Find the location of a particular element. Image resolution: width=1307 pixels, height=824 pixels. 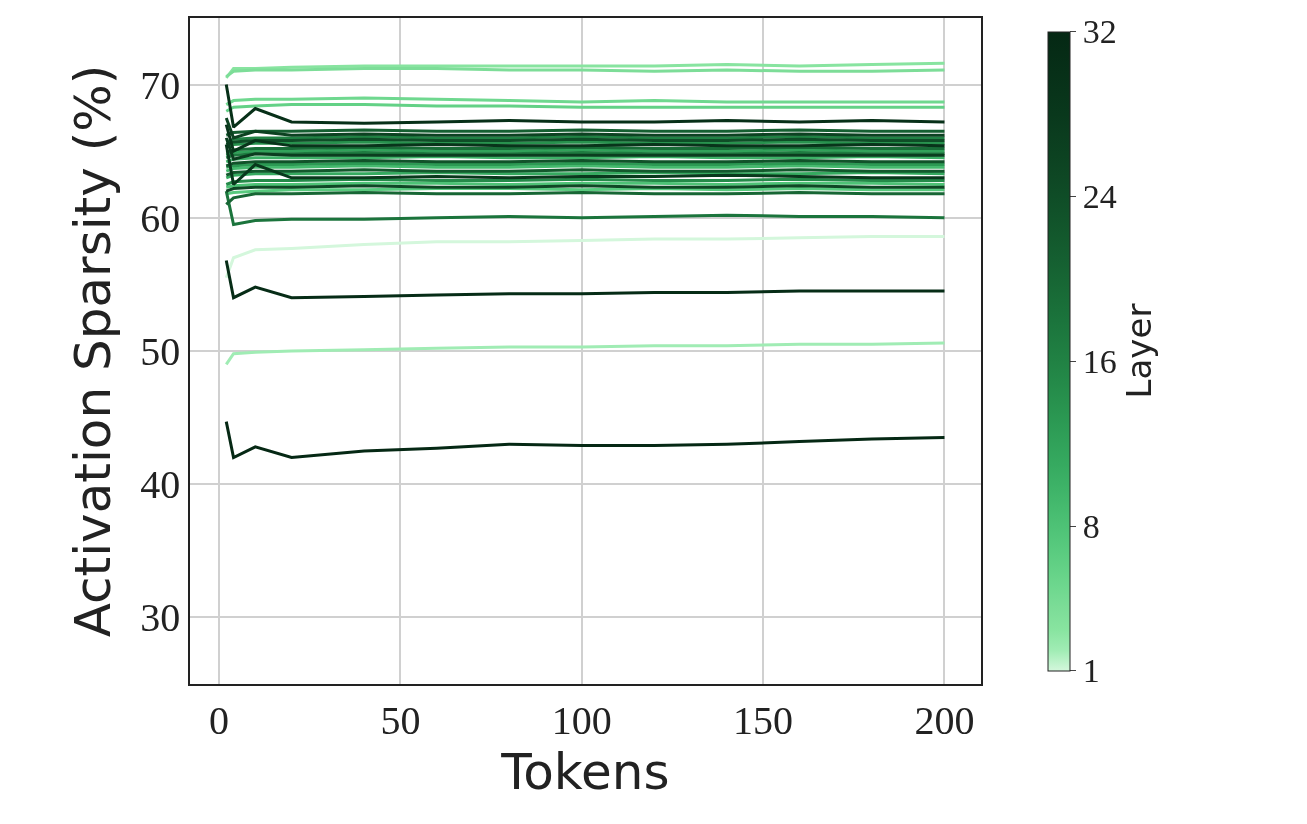

x-tick-label: 100 is located at coordinates (581, 720).